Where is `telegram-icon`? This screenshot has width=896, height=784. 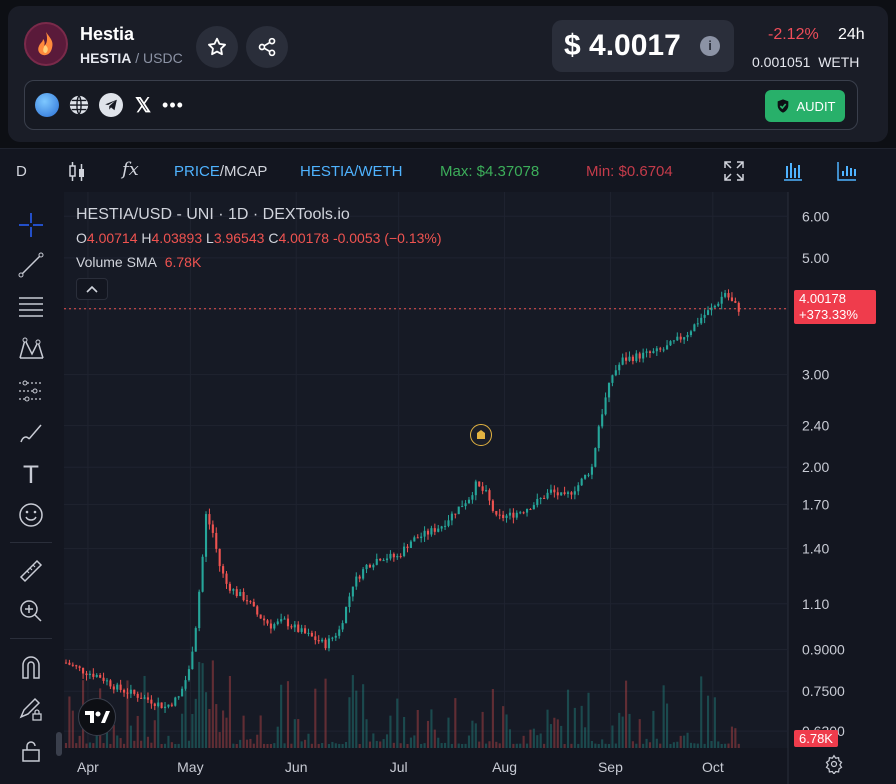
telegram-icon is located at coordinates (111, 105).